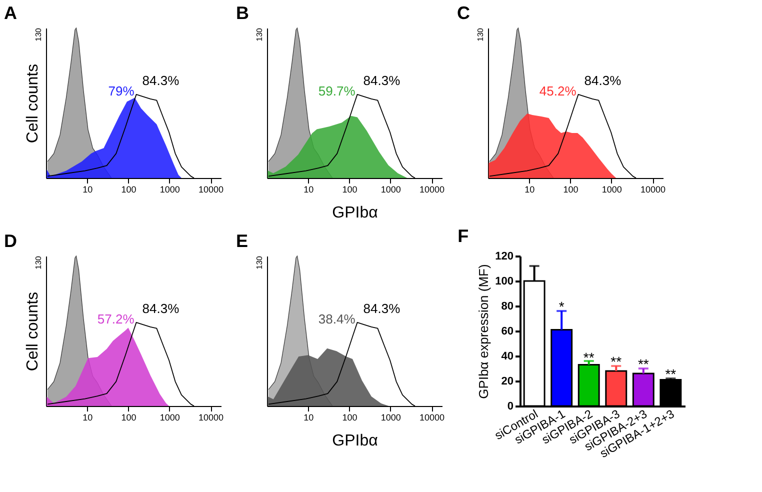 Image resolution: width=762 pixels, height=492 pixels. What do you see at coordinates (561, 306) in the screenshot?
I see `annotation: *` at bounding box center [561, 306].